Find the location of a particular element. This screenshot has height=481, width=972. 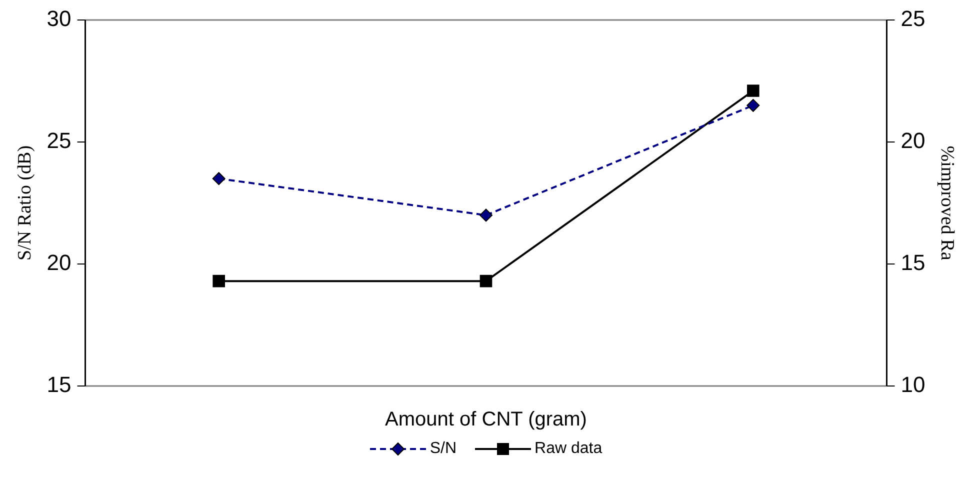

y2-tick-label: 10 is located at coordinates (913, 385).